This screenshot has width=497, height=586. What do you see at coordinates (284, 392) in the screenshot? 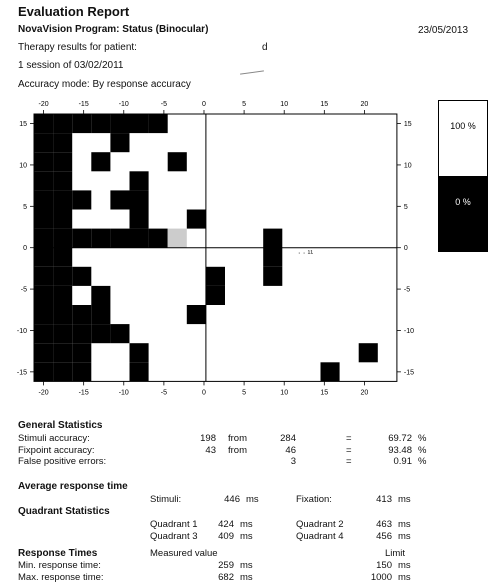
I see `x-tick-label-bottom: 10` at bounding box center [284, 392].